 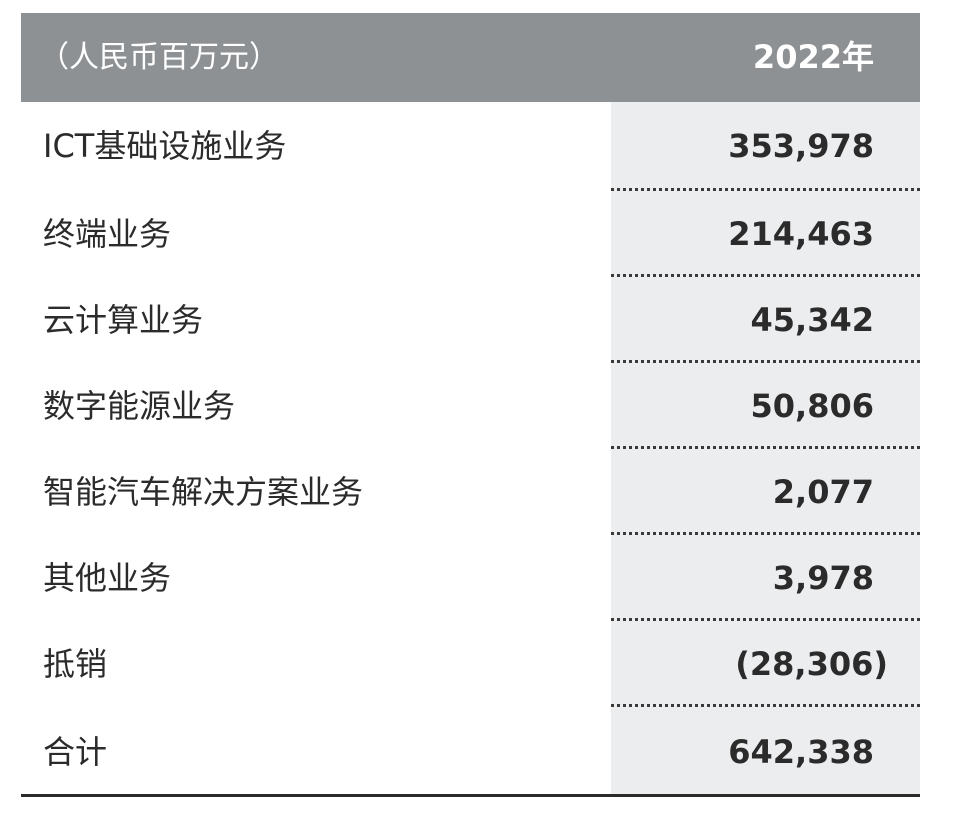 What do you see at coordinates (470, 578) in the screenshot?
I see `table-row: 其他业务 3,978` at bounding box center [470, 578].